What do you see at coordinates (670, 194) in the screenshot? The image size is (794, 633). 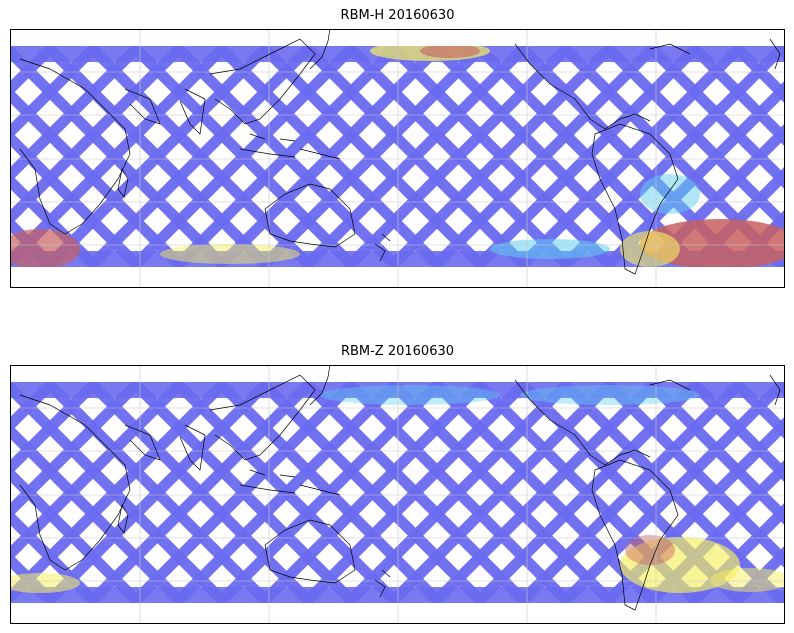 I see `hotspot-brazil` at bounding box center [670, 194].